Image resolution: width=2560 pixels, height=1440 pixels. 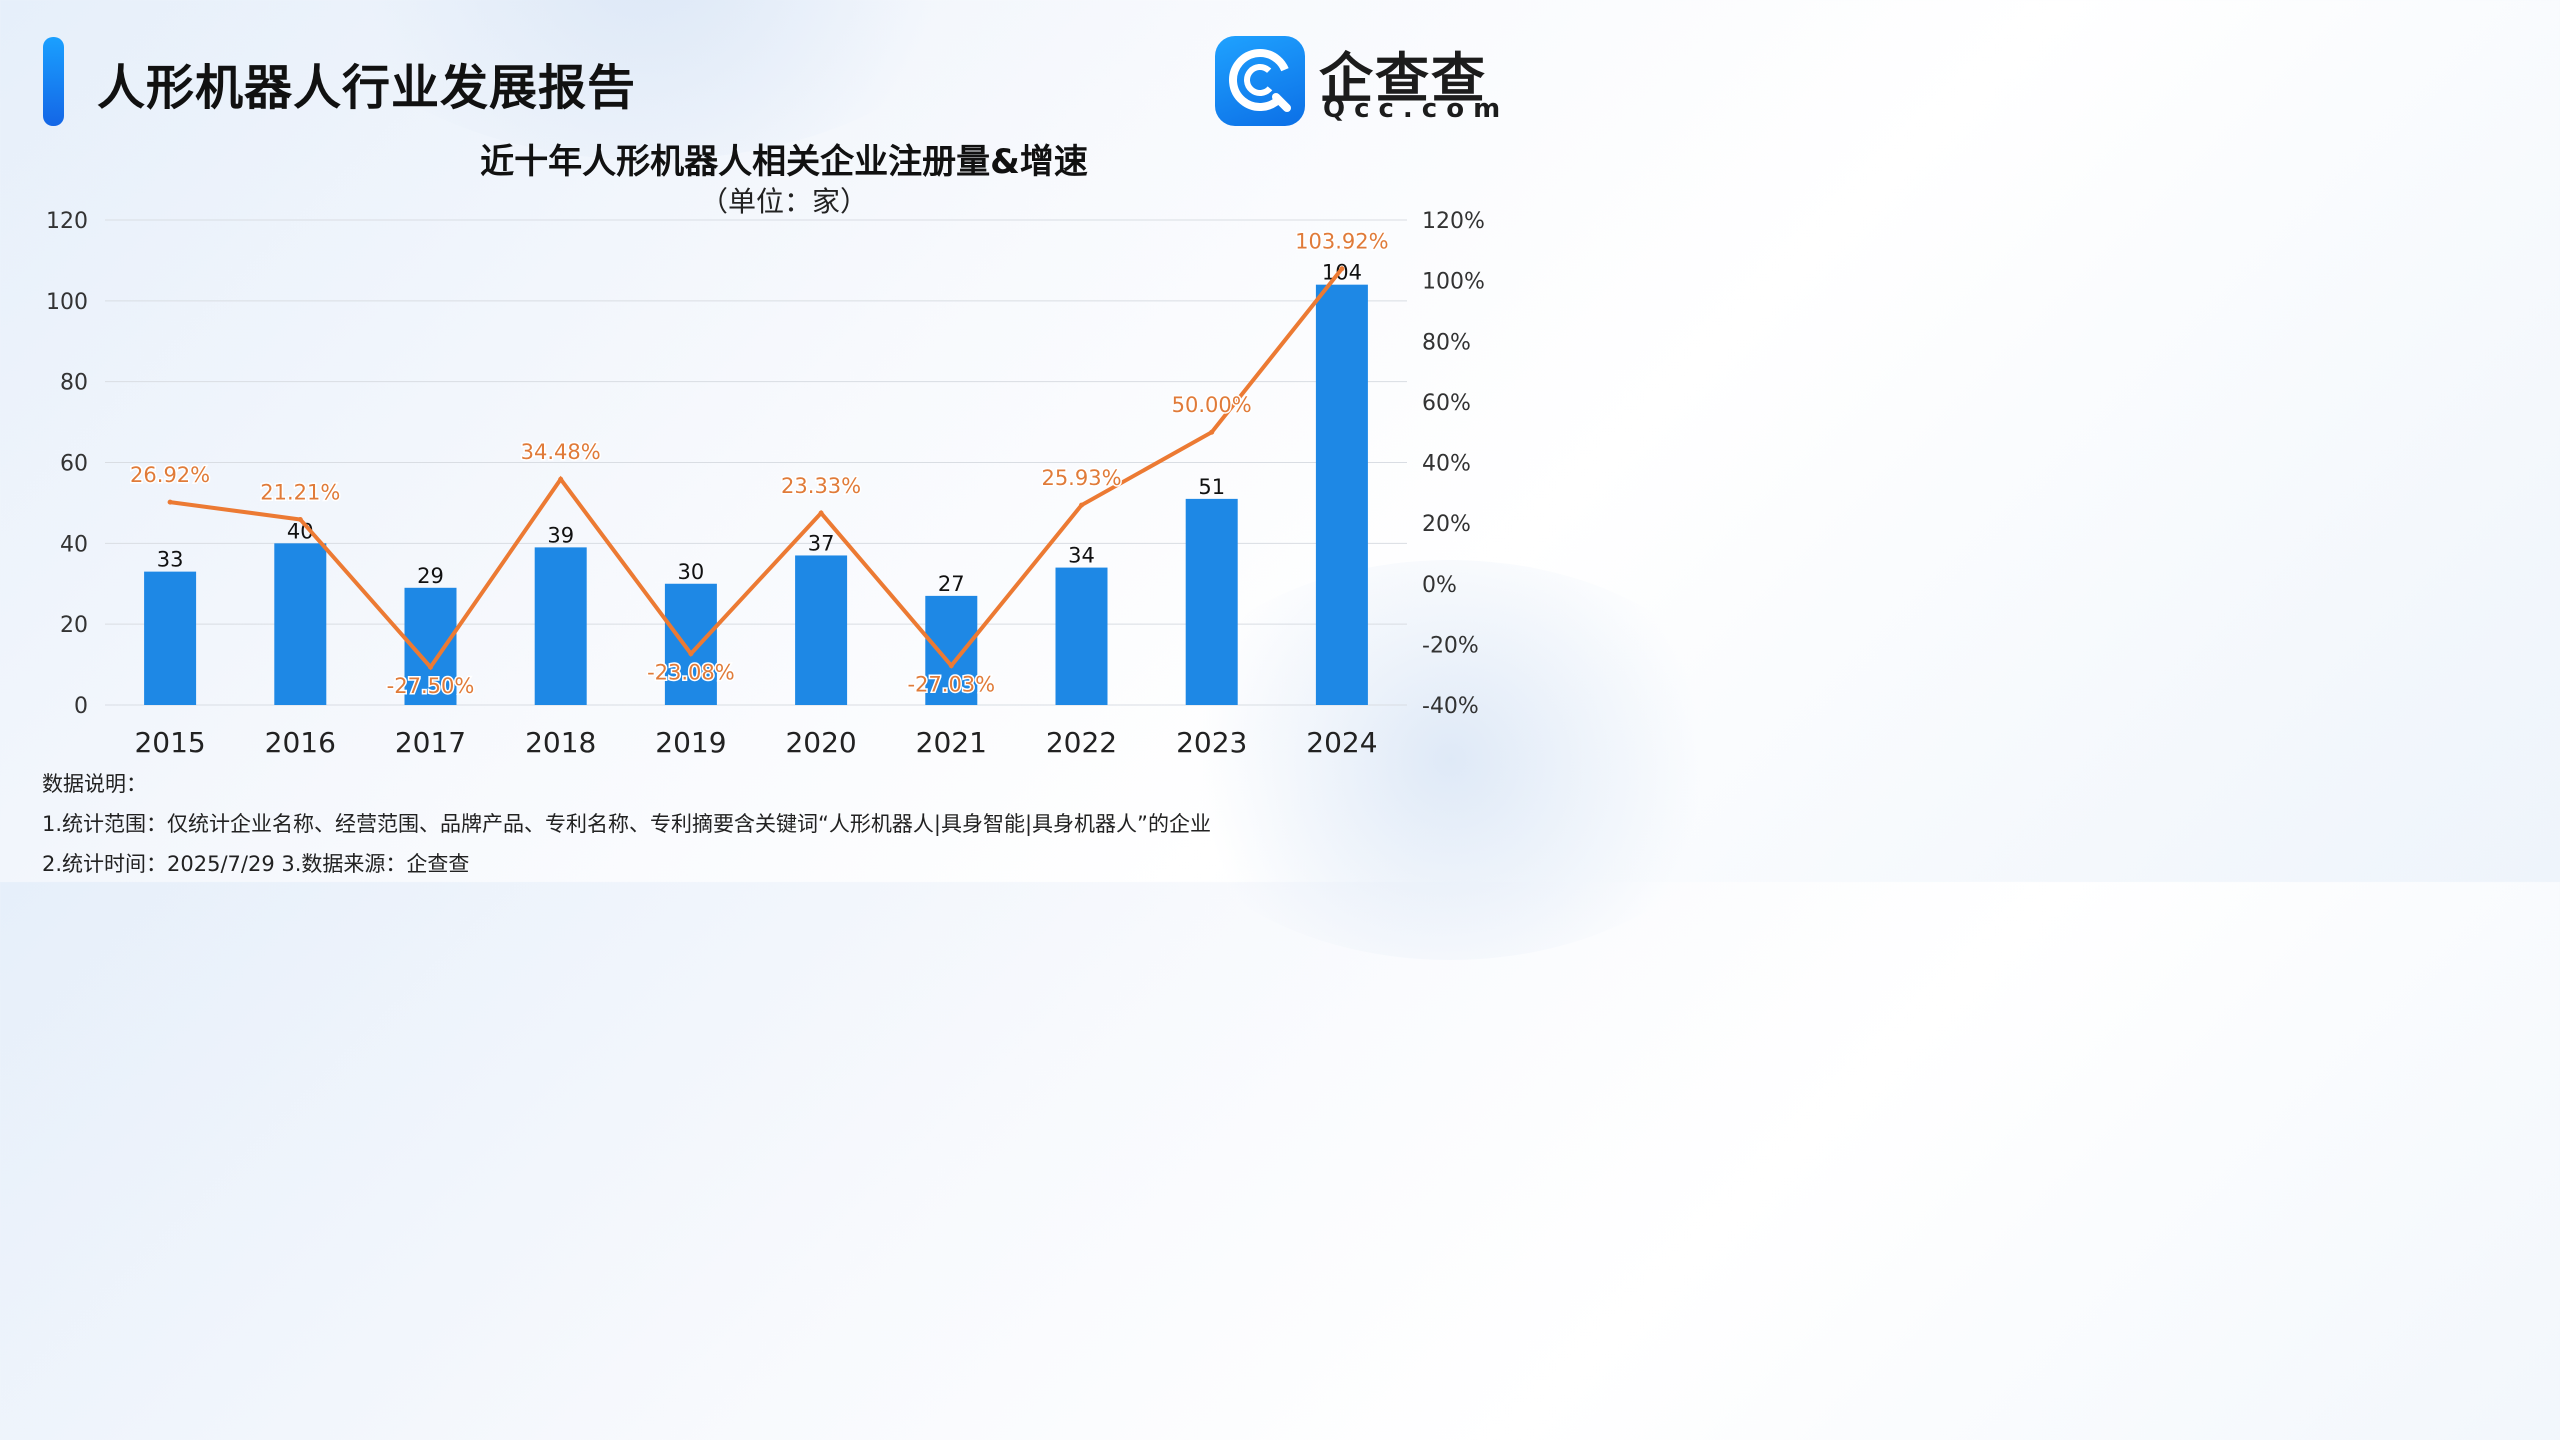 What do you see at coordinates (81, 706) in the screenshot?
I see `y-left-tick-label: 0` at bounding box center [81, 706].